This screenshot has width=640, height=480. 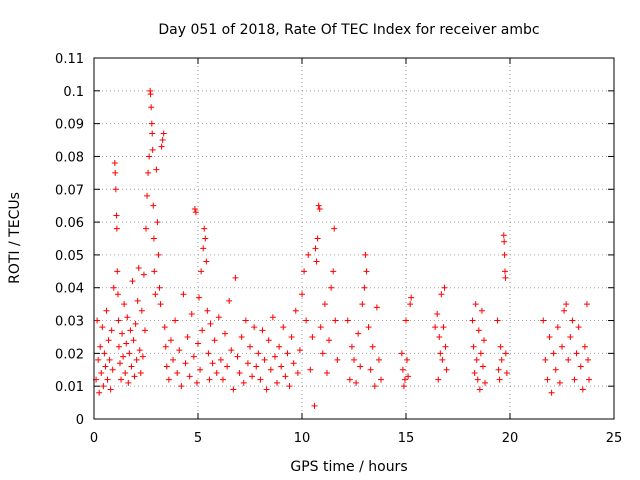 I want to click on y-tick-label: 0.05, so click(x=69, y=256).